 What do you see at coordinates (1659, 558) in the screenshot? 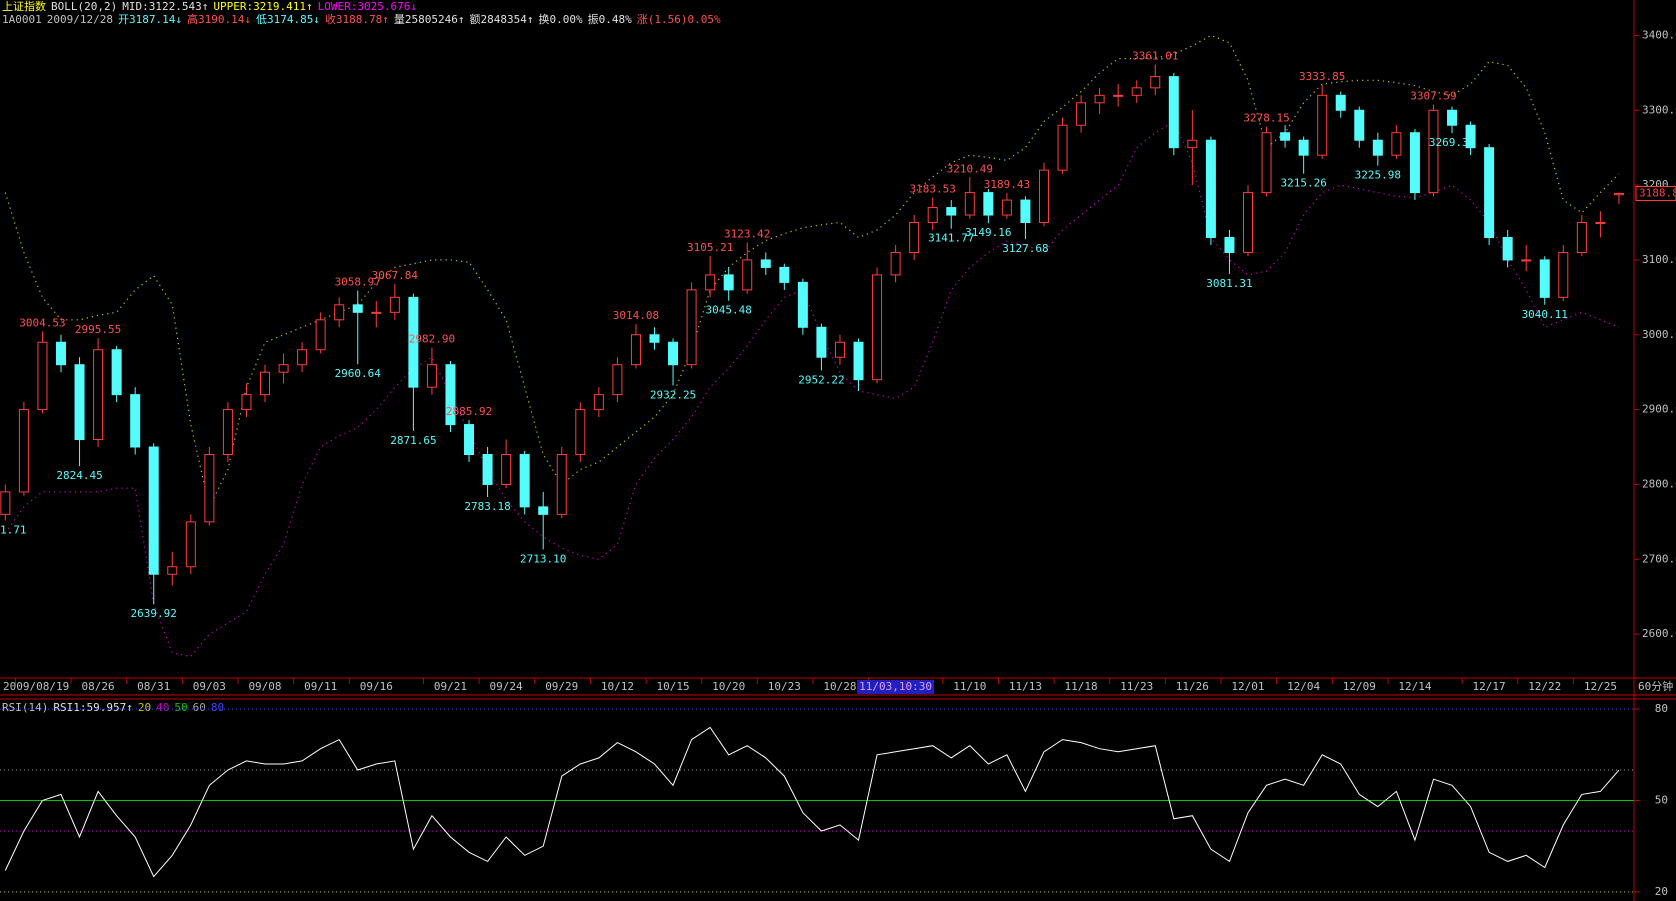
I see `y-tick-label: 2700.0` at bounding box center [1659, 558].